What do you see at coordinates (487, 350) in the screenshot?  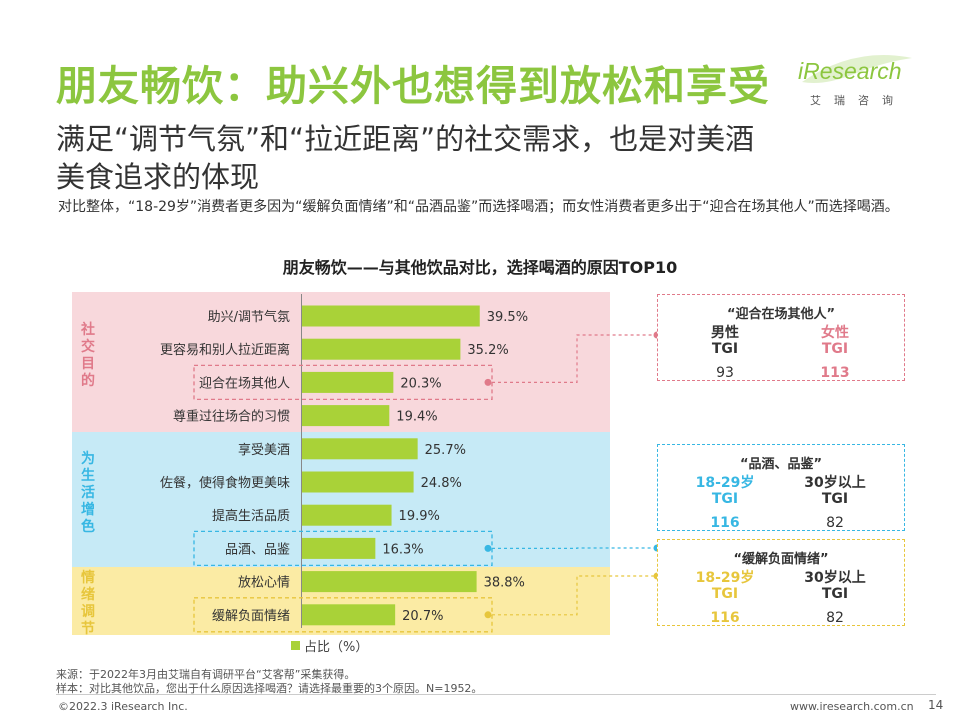 I see `bar-value-label: 35.2%` at bounding box center [487, 350].